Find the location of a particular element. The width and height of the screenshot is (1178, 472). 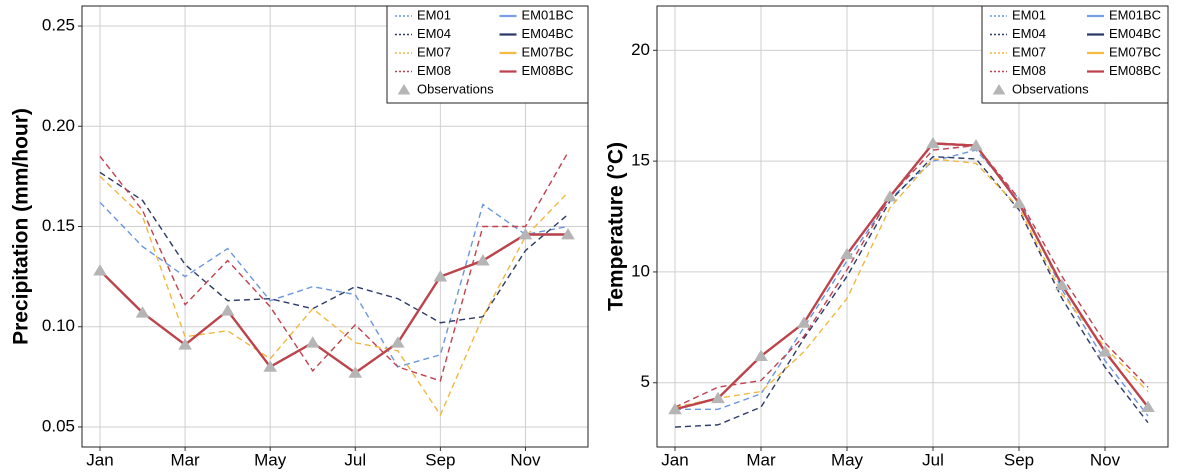

y-axis-label: Precipitation (mm/hour) is located at coordinates (21, 226).